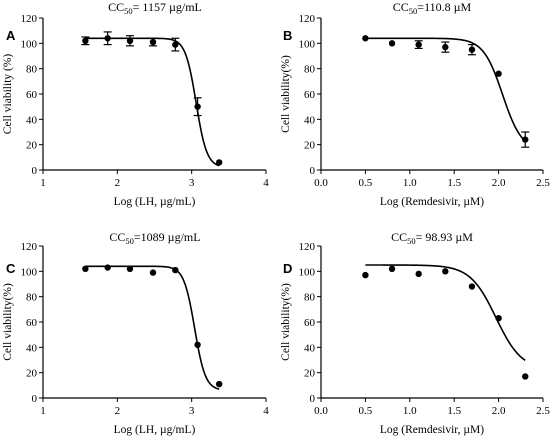 The image size is (559, 439). Describe the element at coordinates (11, 268) in the screenshot. I see `panel-letter: C` at that location.